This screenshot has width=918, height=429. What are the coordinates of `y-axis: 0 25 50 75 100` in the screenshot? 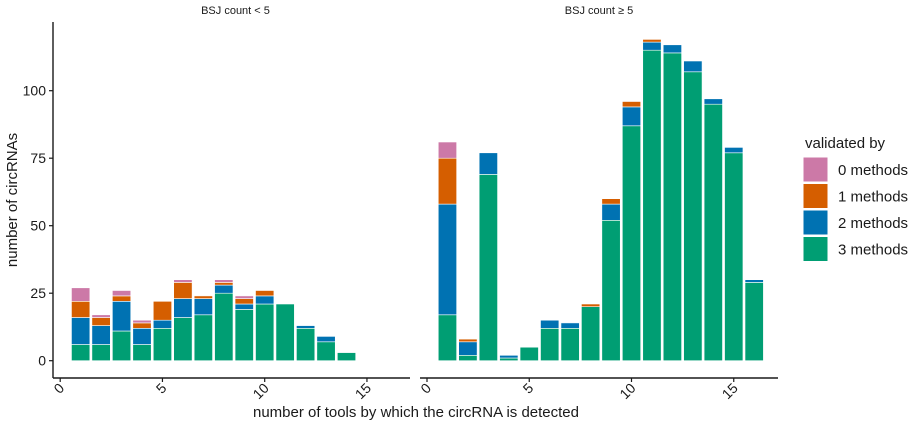 It's located at (38, 200).